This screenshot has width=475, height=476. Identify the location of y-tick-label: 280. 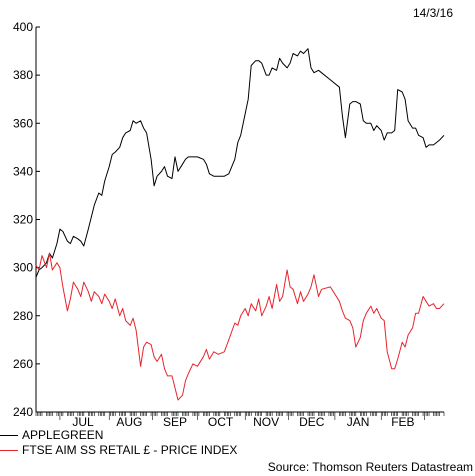
(23, 316).